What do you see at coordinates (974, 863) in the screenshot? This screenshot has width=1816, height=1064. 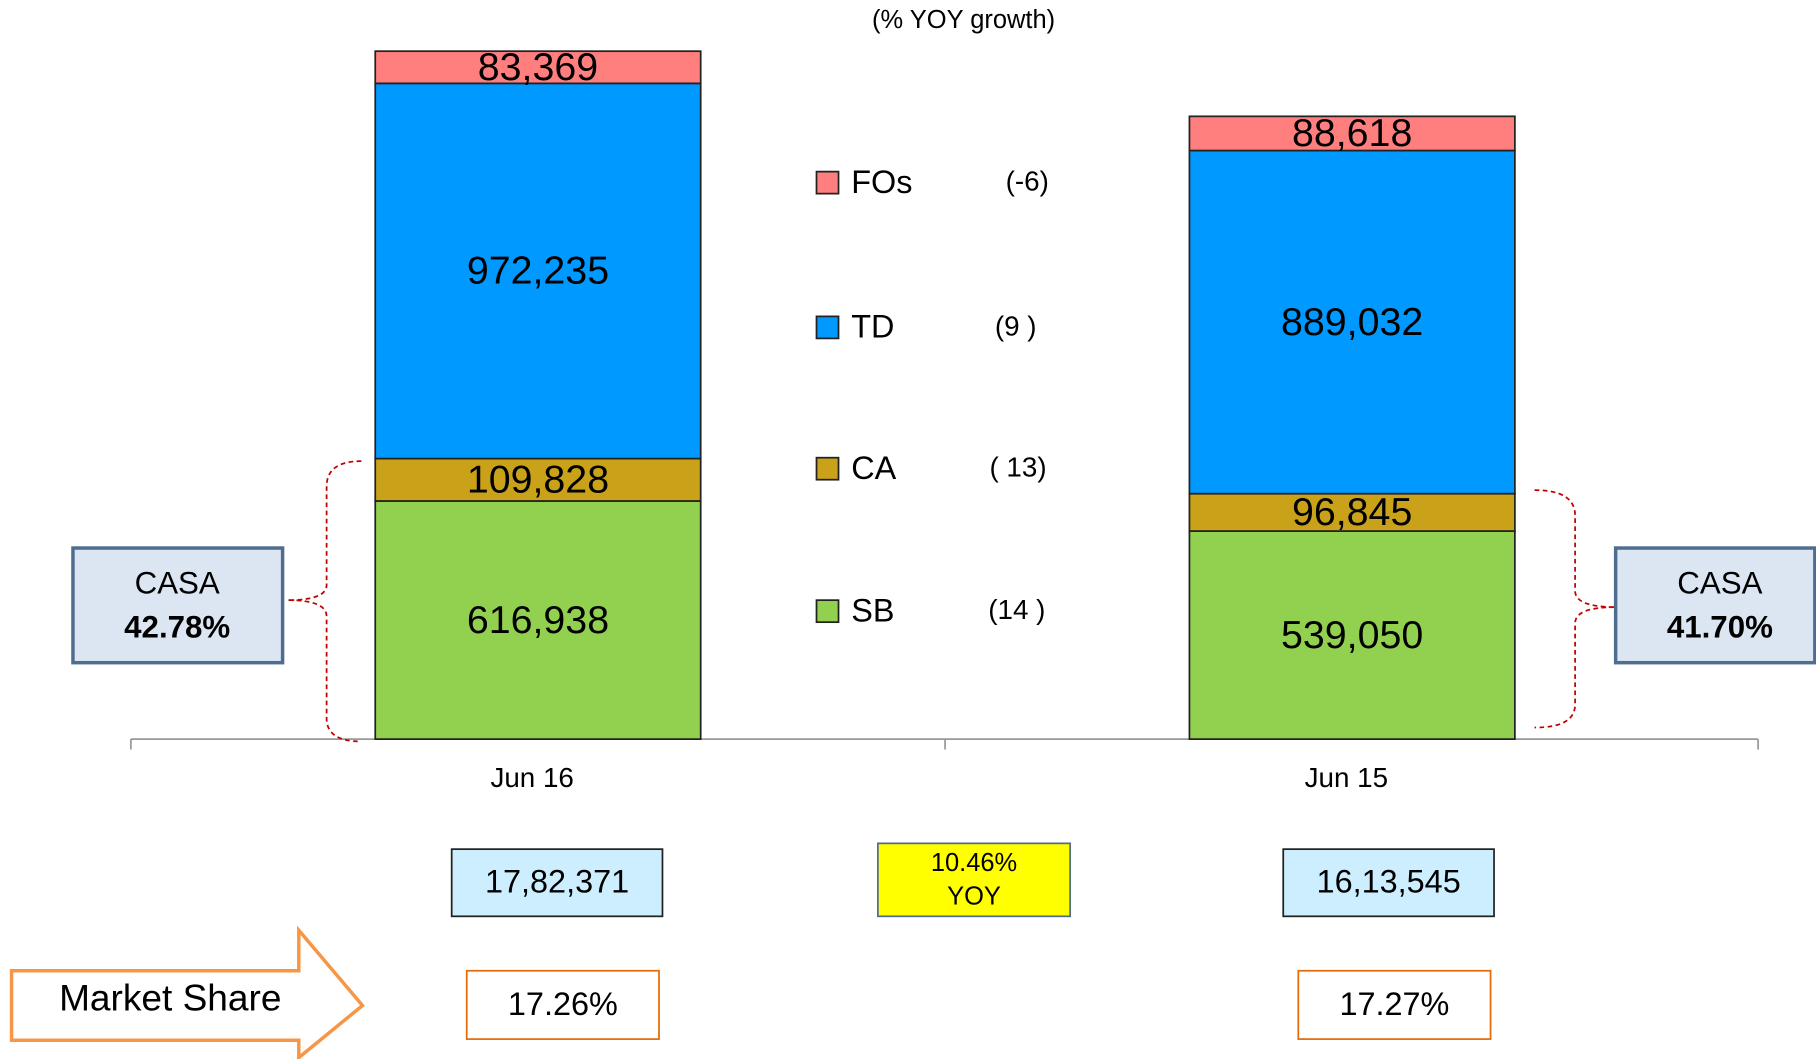 I see `yoy-value: 10.46%` at bounding box center [974, 863].